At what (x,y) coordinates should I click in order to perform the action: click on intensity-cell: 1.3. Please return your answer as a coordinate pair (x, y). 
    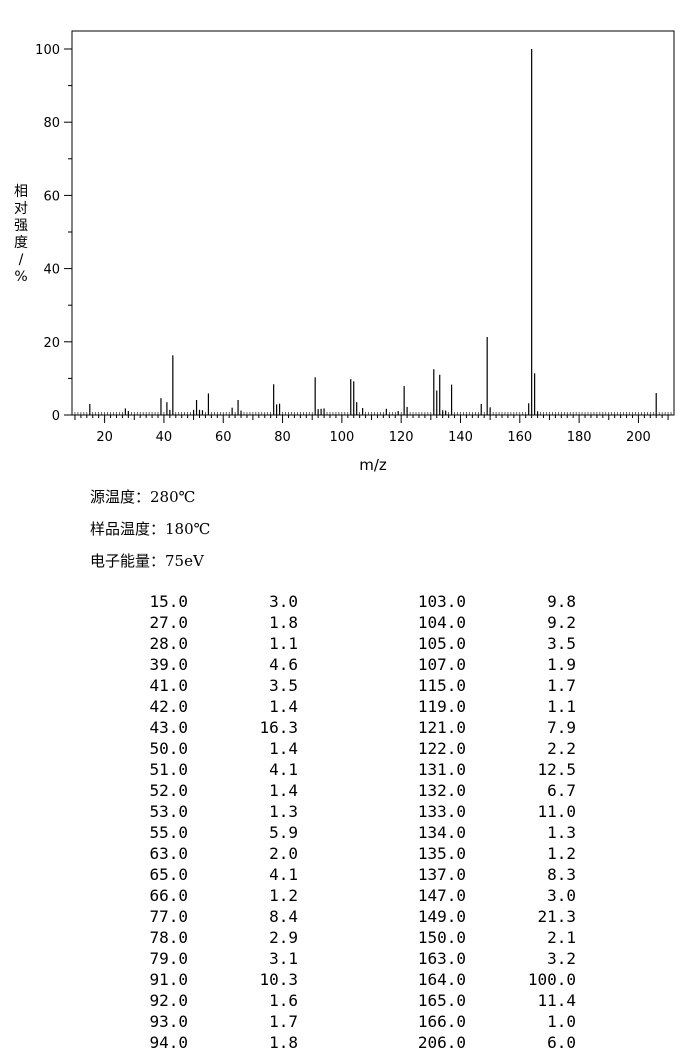
    Looking at the image, I should click on (283, 811).